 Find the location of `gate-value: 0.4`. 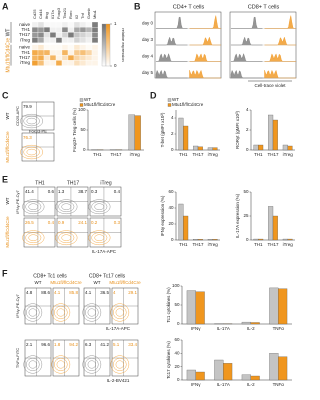

gate-value: 0.4 is located at coordinates (51, 222).